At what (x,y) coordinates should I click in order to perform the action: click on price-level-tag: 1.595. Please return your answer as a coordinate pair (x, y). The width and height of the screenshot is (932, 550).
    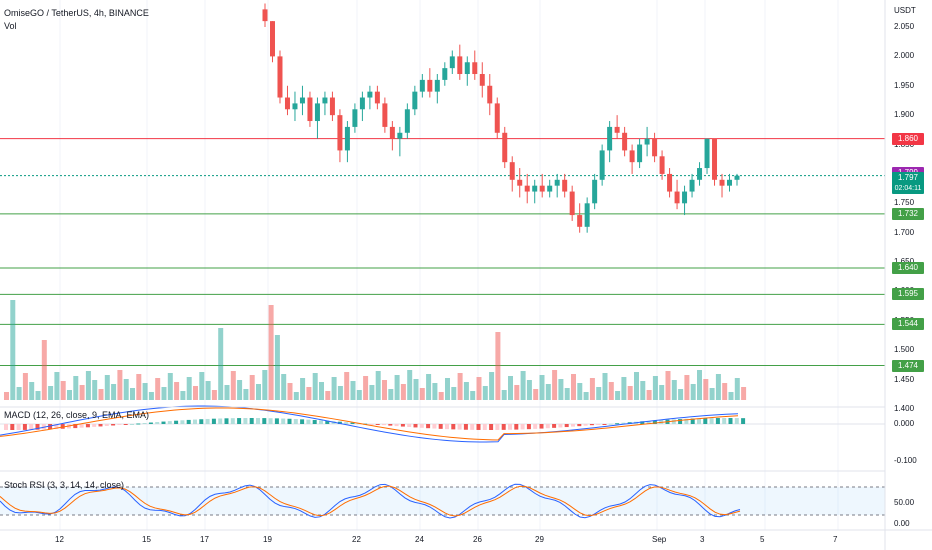
    Looking at the image, I should click on (908, 294).